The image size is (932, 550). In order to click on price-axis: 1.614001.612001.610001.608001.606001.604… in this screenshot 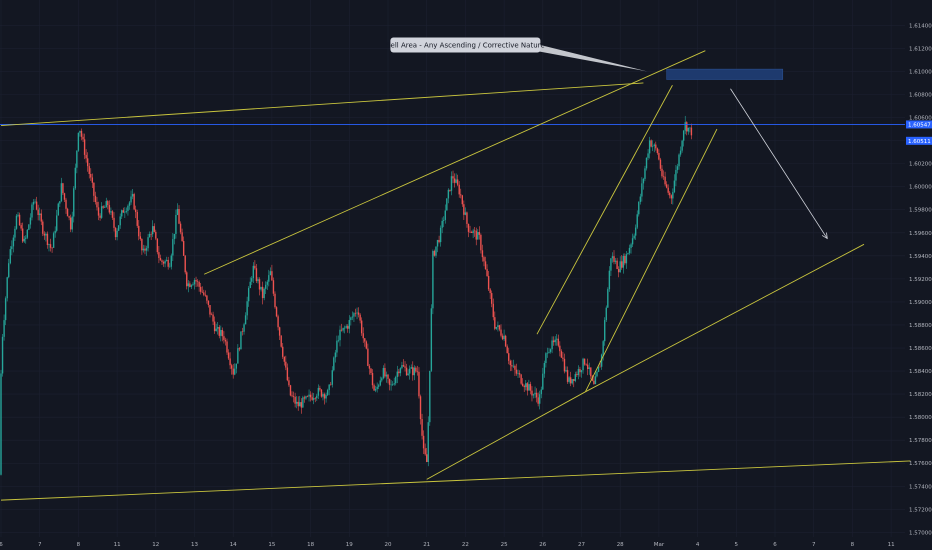, I will do `click(919, 286)`.